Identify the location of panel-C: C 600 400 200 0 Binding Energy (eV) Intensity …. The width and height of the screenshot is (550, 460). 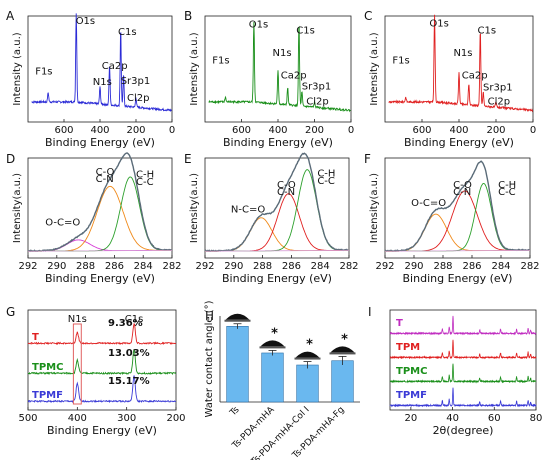
(450, 79).